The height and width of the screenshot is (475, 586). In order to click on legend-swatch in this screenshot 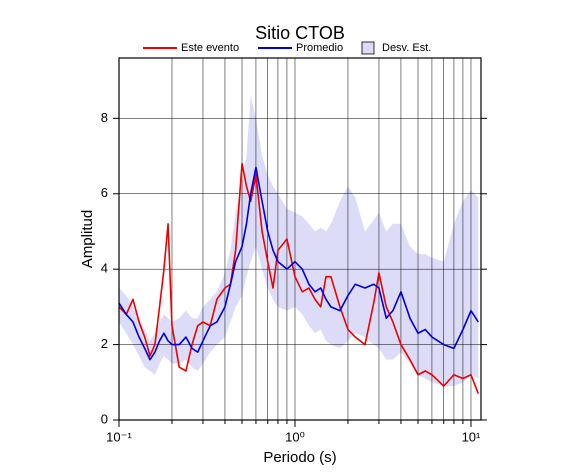, I will do `click(368, 48)`.